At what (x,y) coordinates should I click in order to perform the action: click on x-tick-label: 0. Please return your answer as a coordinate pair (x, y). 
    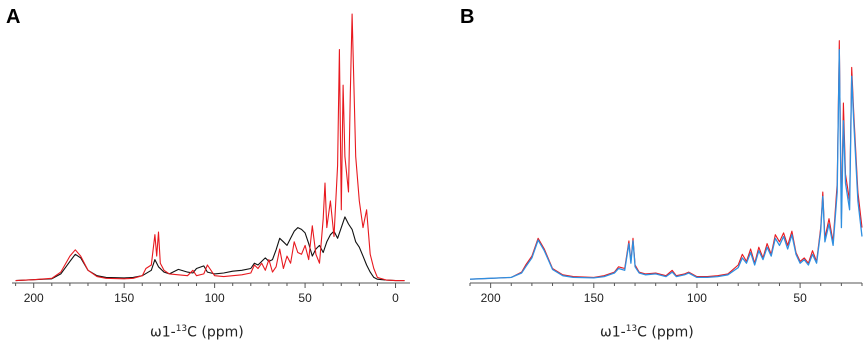
    Looking at the image, I should click on (395, 298).